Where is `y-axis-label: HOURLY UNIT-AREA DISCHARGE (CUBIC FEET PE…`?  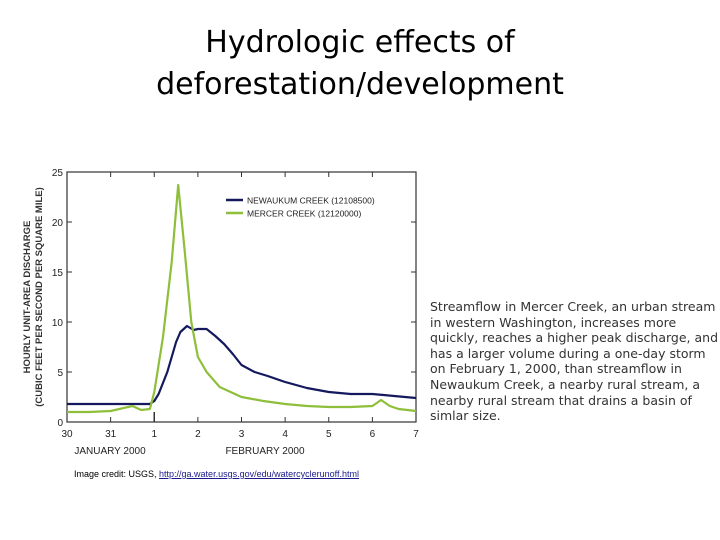
y-axis-label: HOURLY UNIT-AREA DISCHARGE (CUBIC FEET PE… is located at coordinates (33, 297).